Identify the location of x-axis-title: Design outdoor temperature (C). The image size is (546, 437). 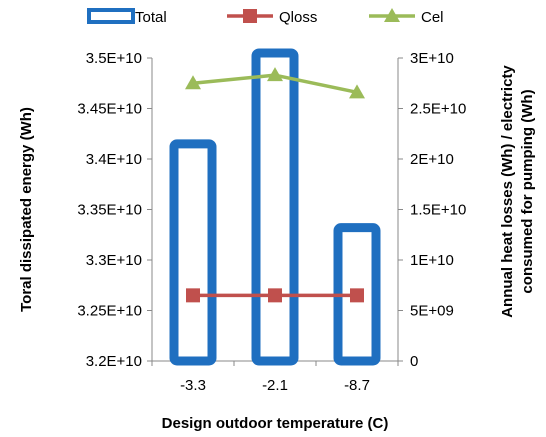
(275, 423).